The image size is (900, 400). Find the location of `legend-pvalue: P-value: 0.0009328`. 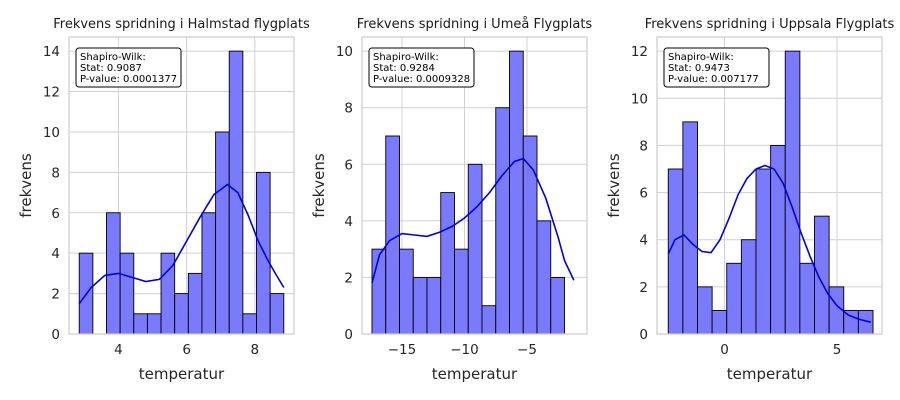

legend-pvalue: P-value: 0.0009328 is located at coordinates (421, 79).